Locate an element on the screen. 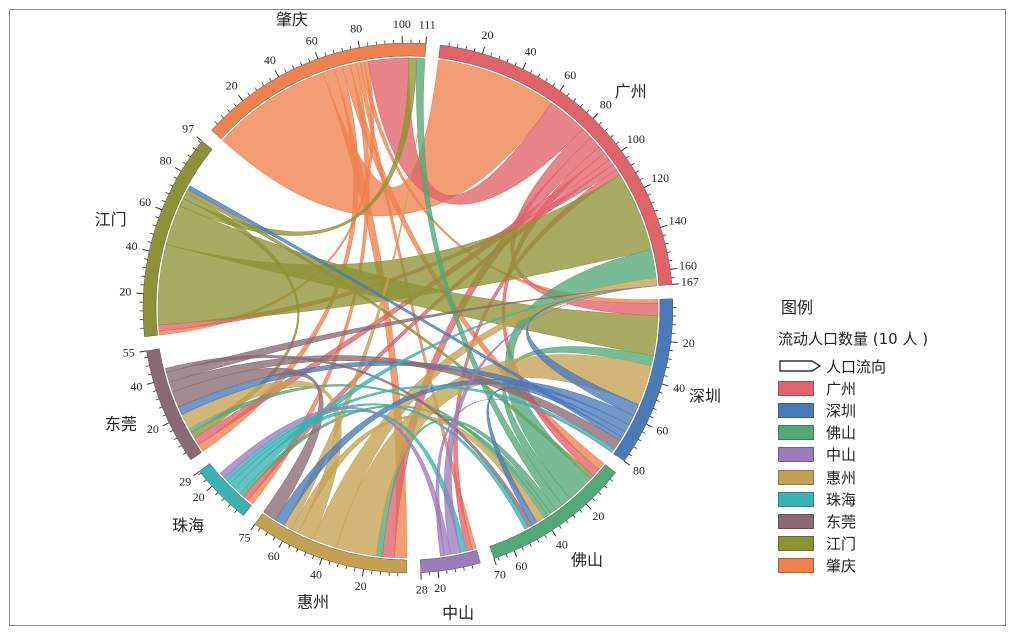  ribbon-佛山-肇庆 is located at coordinates (489, 284).